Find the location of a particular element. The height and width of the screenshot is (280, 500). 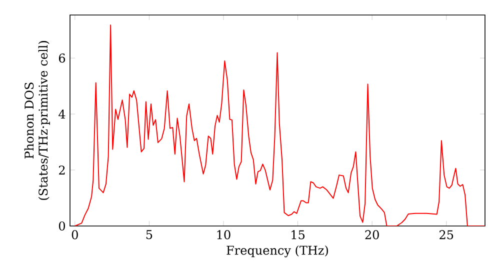

x-tick-label: 0 is located at coordinates (75, 235).